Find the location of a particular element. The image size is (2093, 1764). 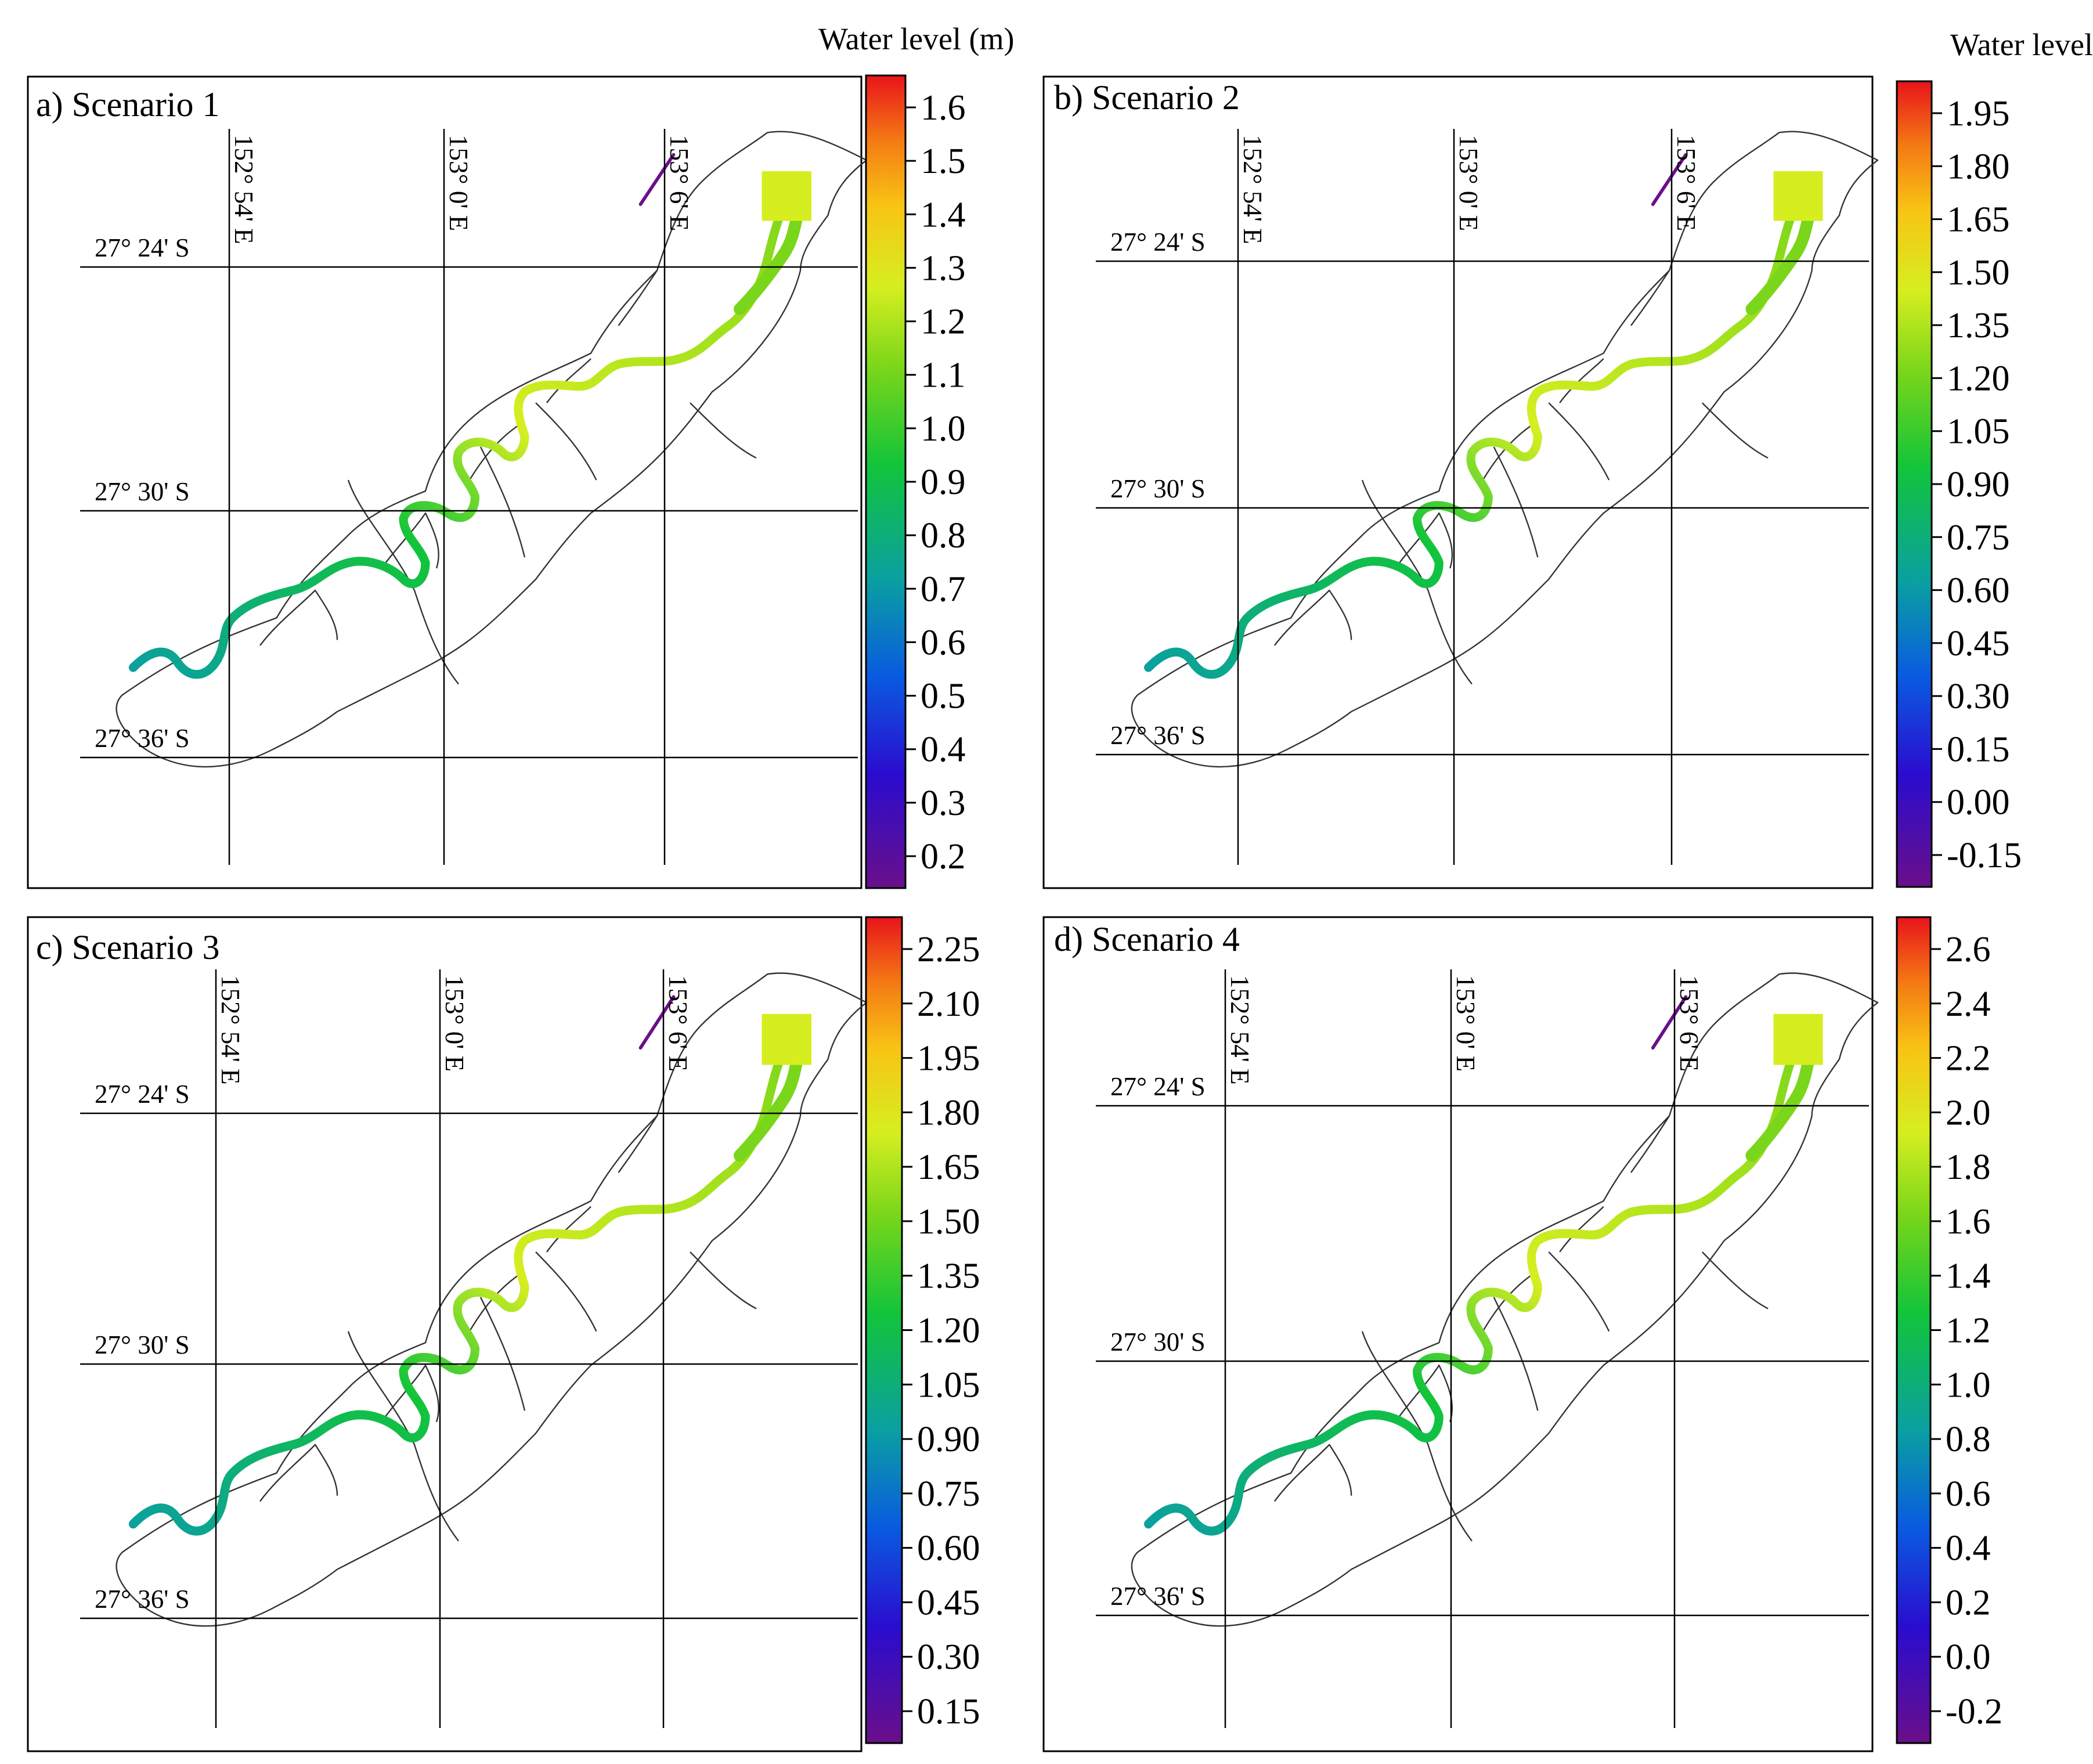

colorbar-tick-label: 2.10 is located at coordinates (949, 1004).